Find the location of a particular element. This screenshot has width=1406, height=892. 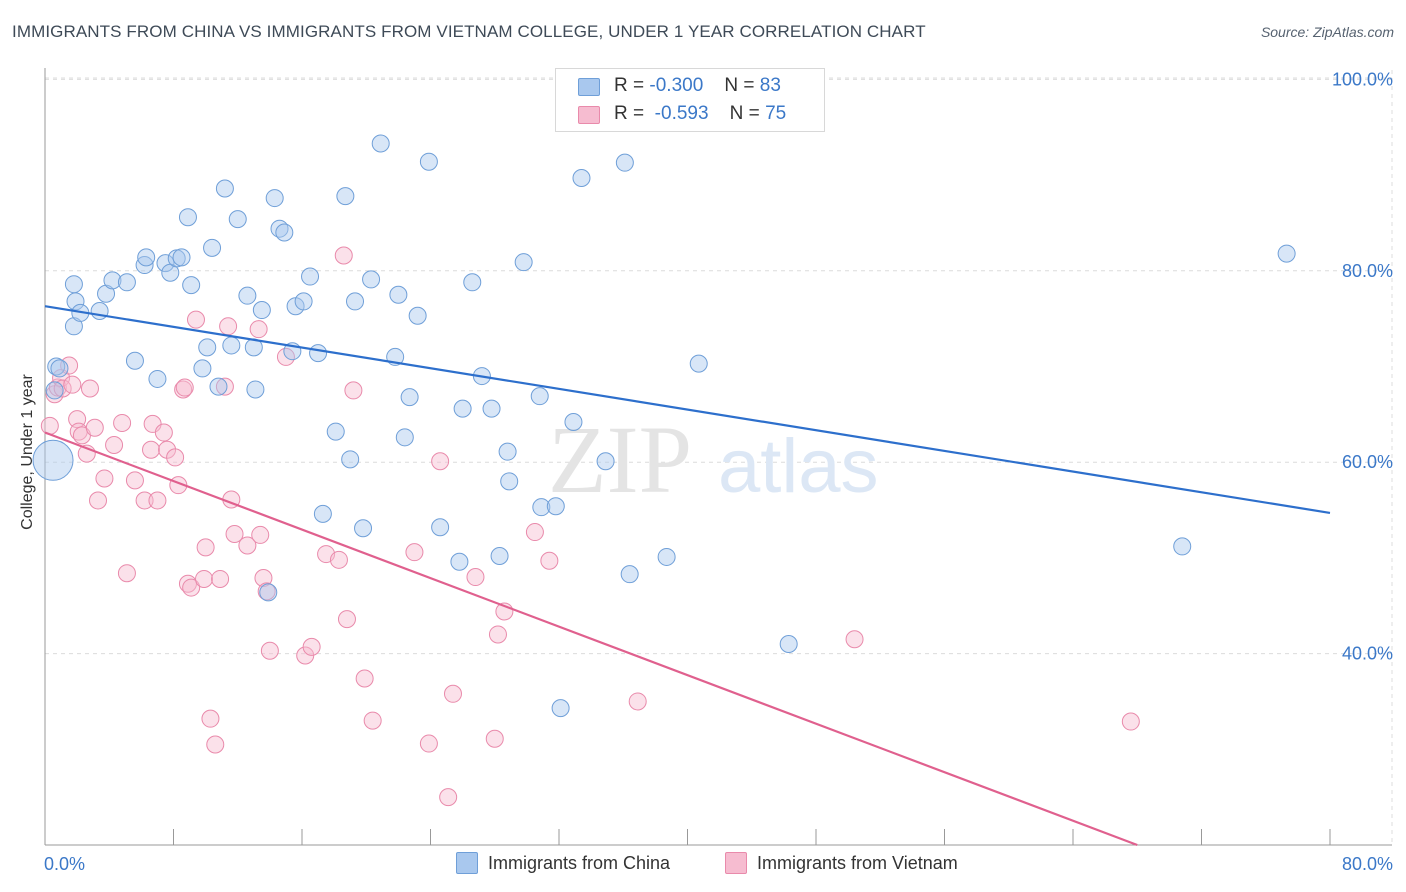

y-tick-label: 100.0% is located at coordinates (1362, 79).